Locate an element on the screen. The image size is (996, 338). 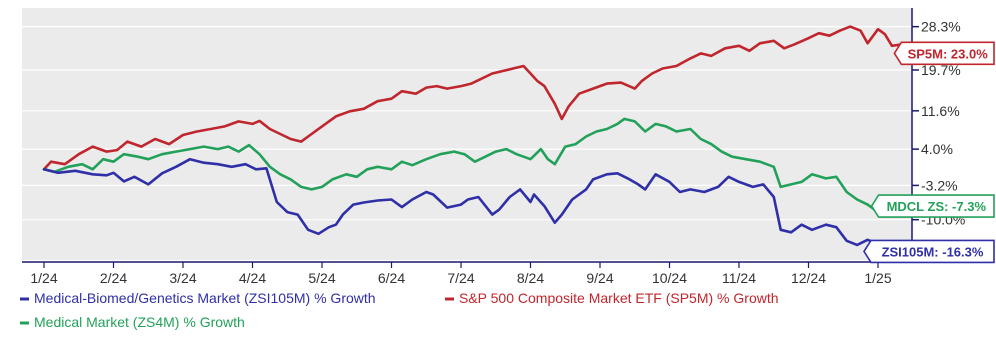
x-tick-label: 11/24 is located at coordinates (739, 278).